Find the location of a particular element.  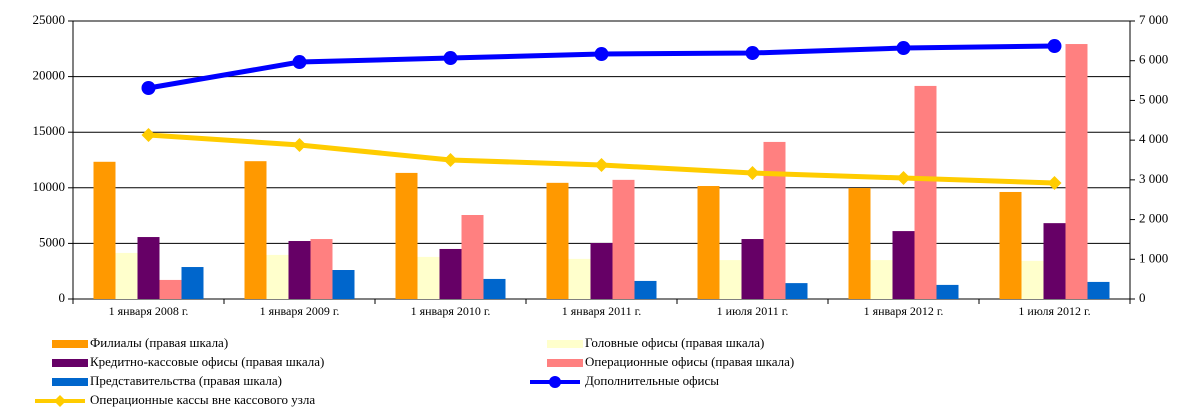

x-tick-label: 1 января 2011 г. is located at coordinates (601, 311).